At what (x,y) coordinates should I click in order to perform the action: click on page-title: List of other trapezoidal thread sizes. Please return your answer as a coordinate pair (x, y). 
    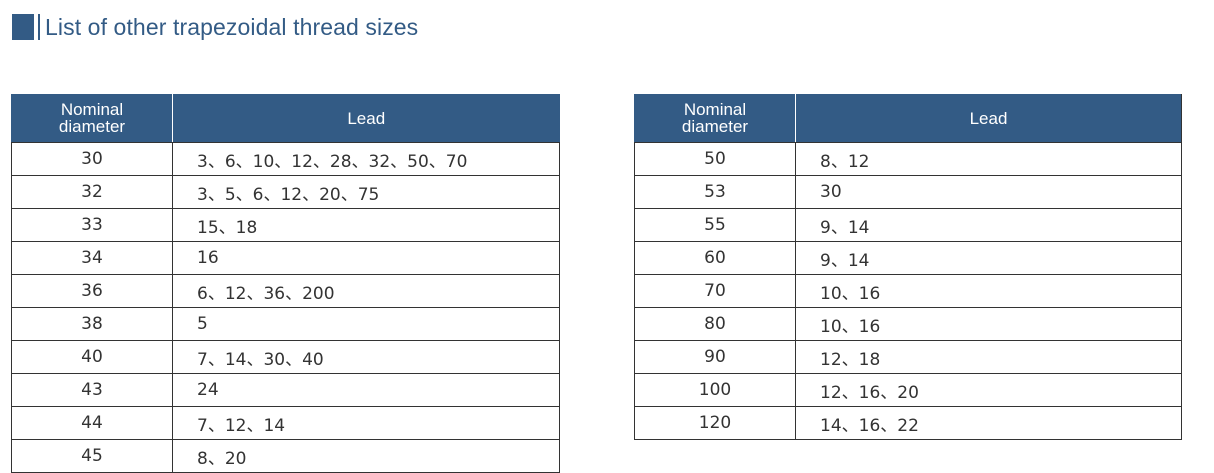
    Looking at the image, I should click on (232, 26).